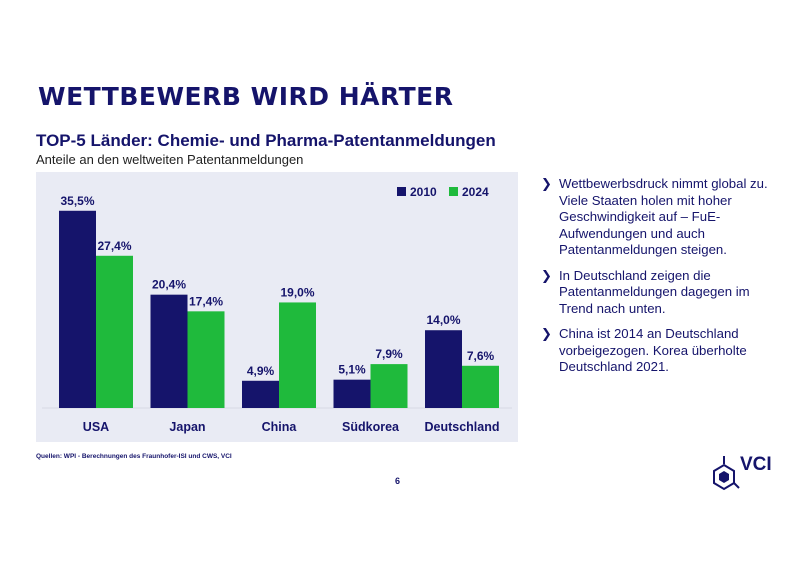  Describe the element at coordinates (261, 371) in the screenshot. I see `data-label: 4,9%` at that location.